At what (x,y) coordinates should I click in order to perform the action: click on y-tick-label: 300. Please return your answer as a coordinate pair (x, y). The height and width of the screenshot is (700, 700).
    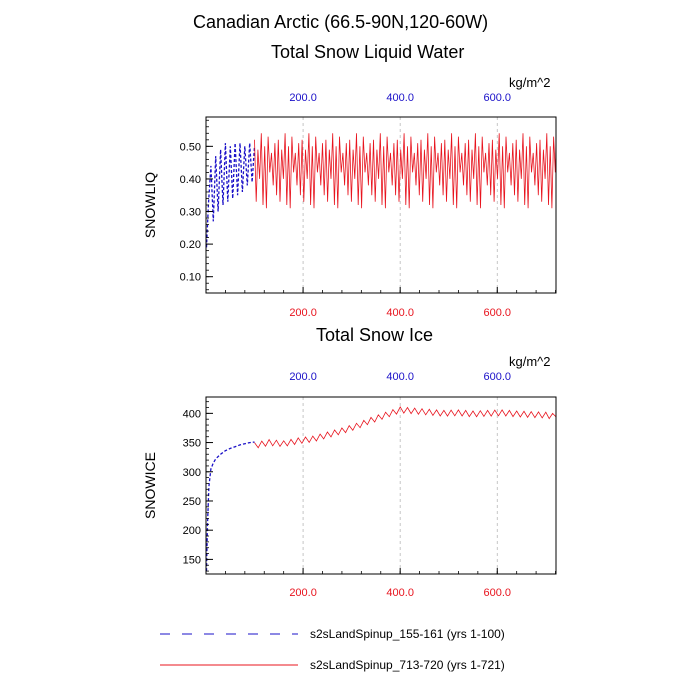
    Looking at the image, I should click on (192, 473).